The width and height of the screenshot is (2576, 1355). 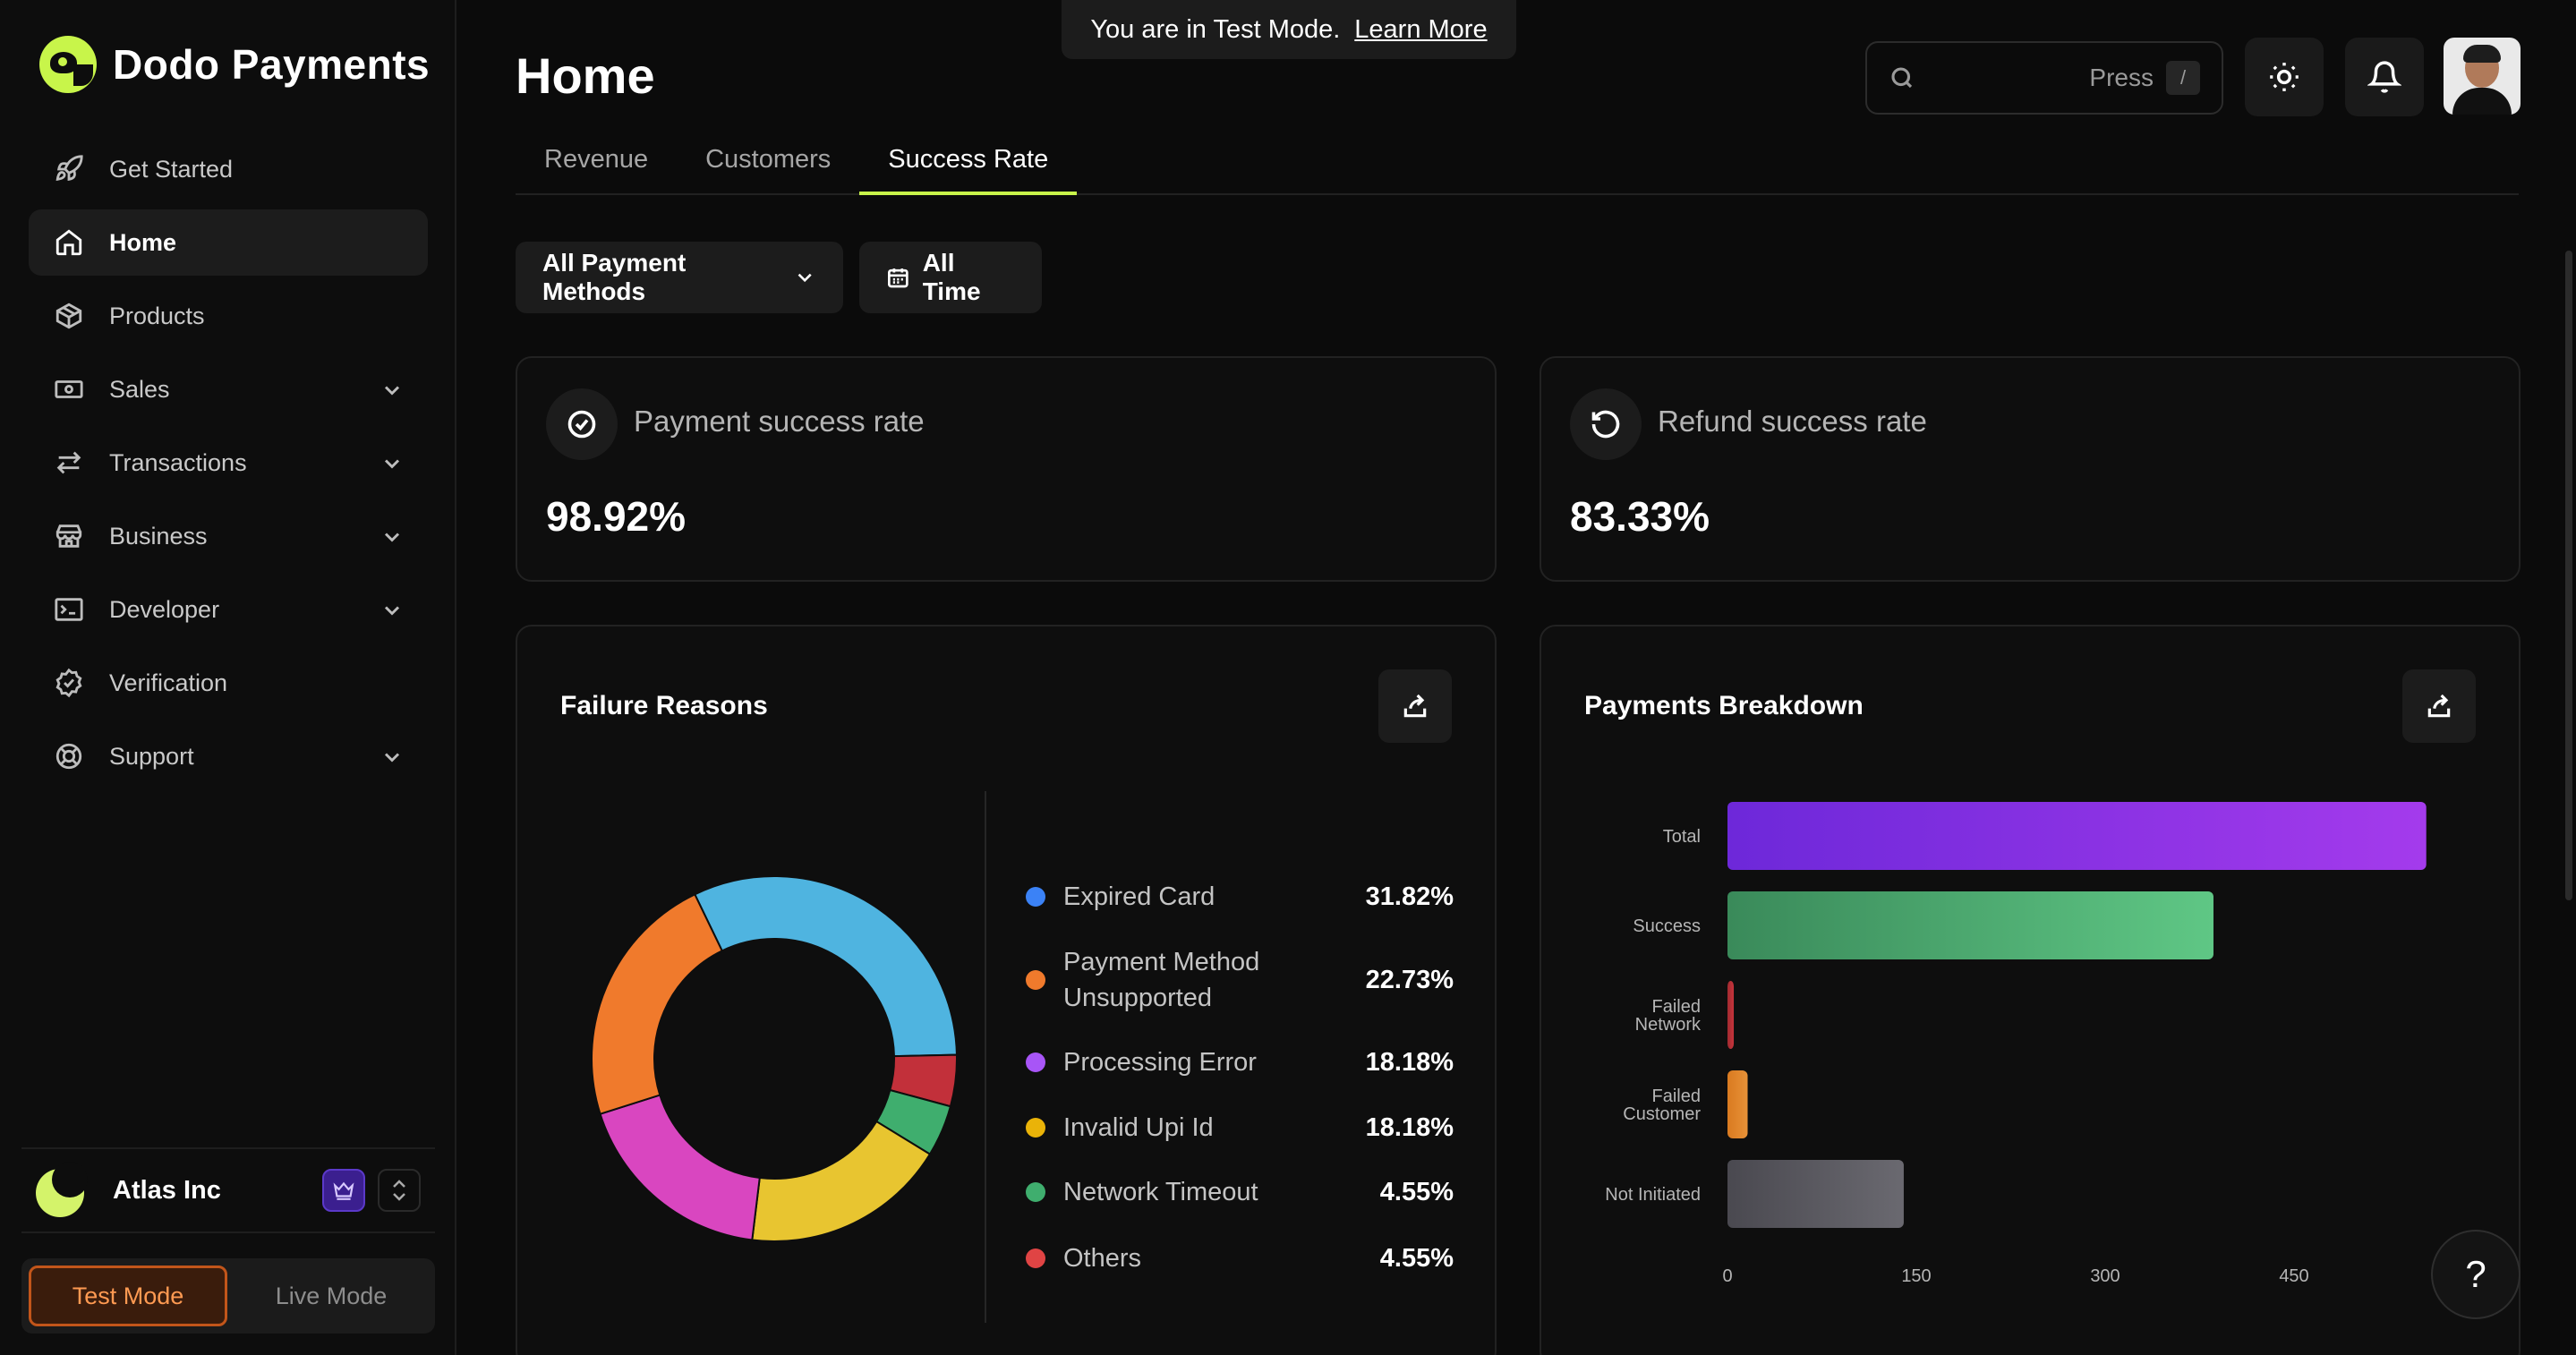 What do you see at coordinates (1161, 980) in the screenshot?
I see `legend-label: Payment Method Unsupported` at bounding box center [1161, 980].